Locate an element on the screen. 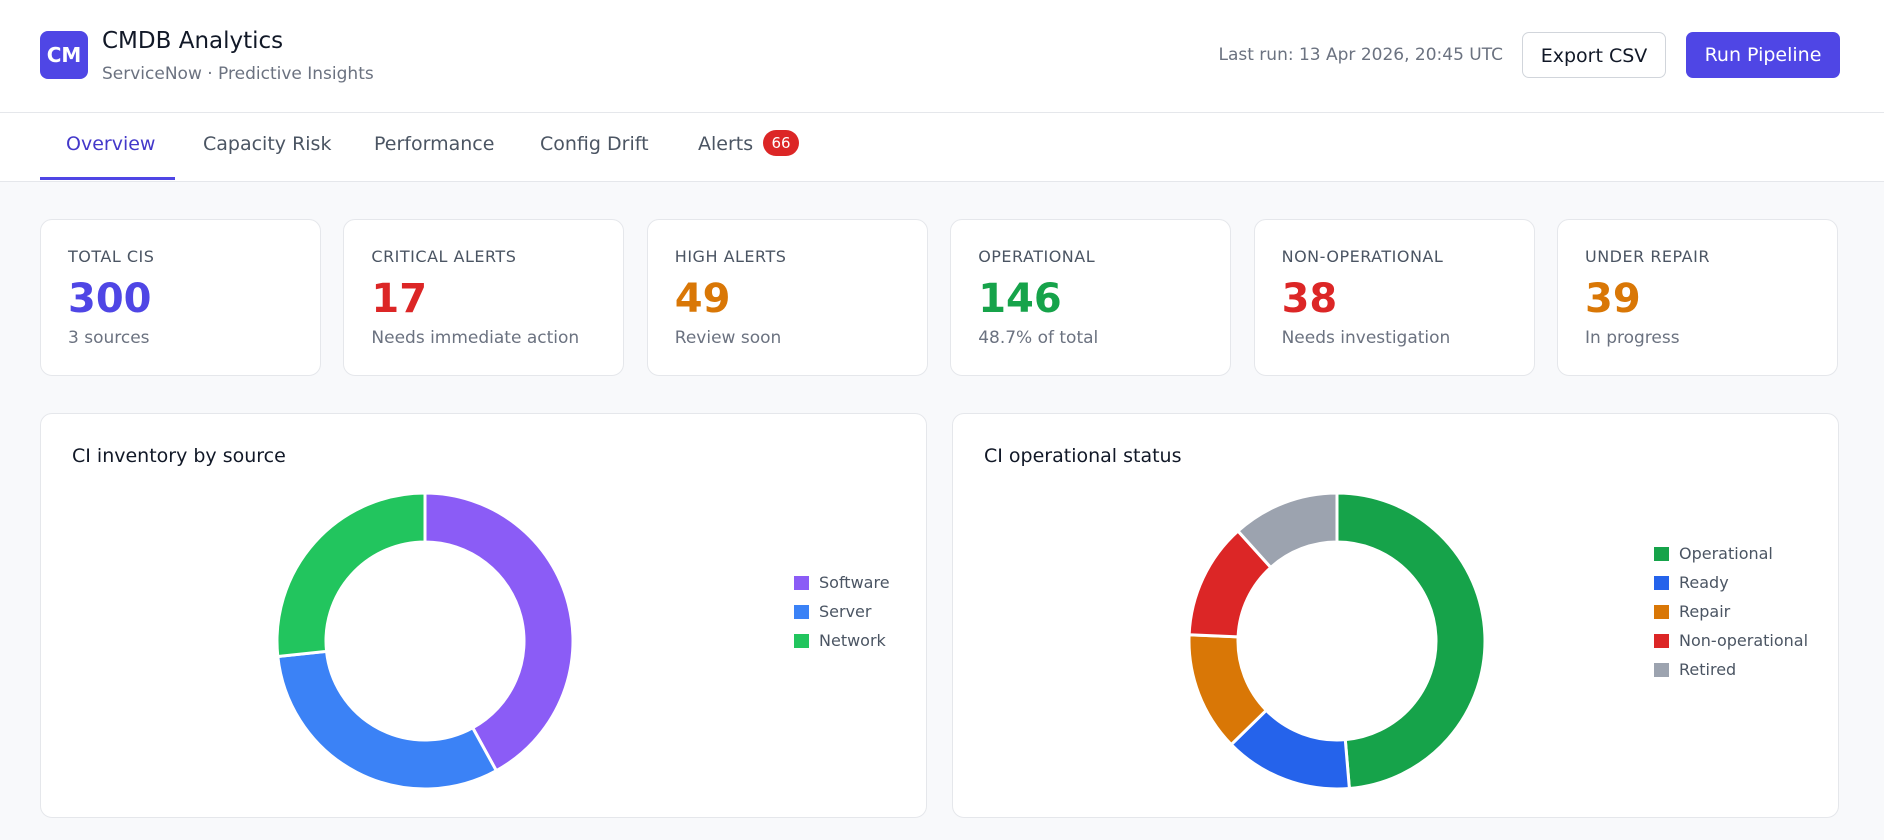 The width and height of the screenshot is (1884, 840). kpi-note: Needs investigation is located at coordinates (1366, 338).